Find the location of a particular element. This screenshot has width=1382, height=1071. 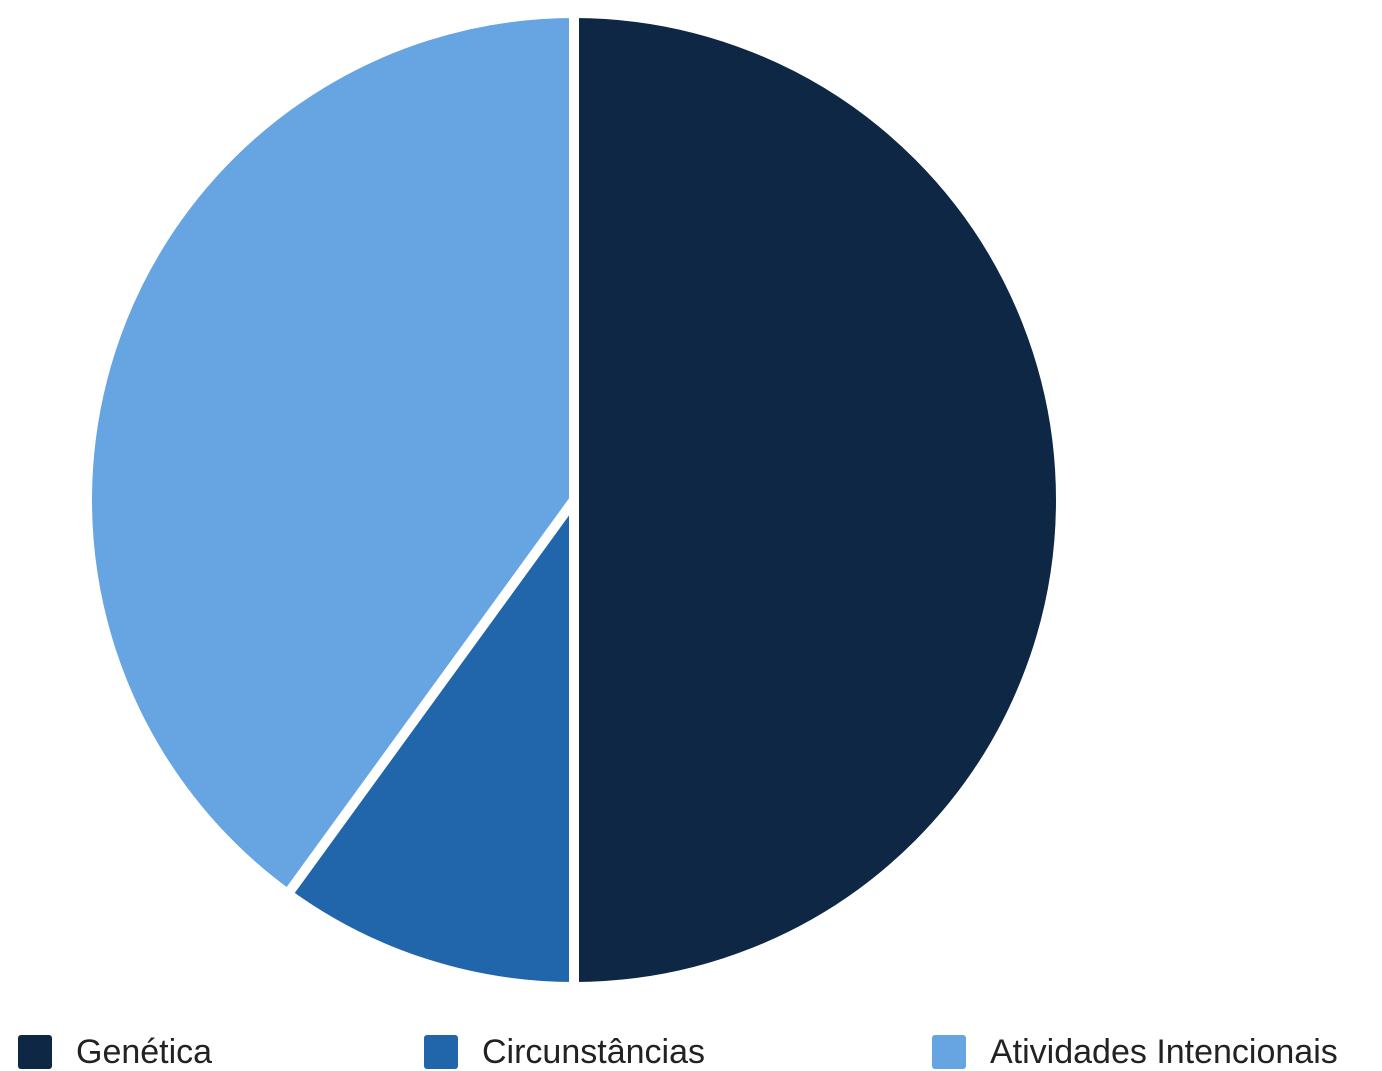

pie-slice-circunstancias is located at coordinates (430, 743).